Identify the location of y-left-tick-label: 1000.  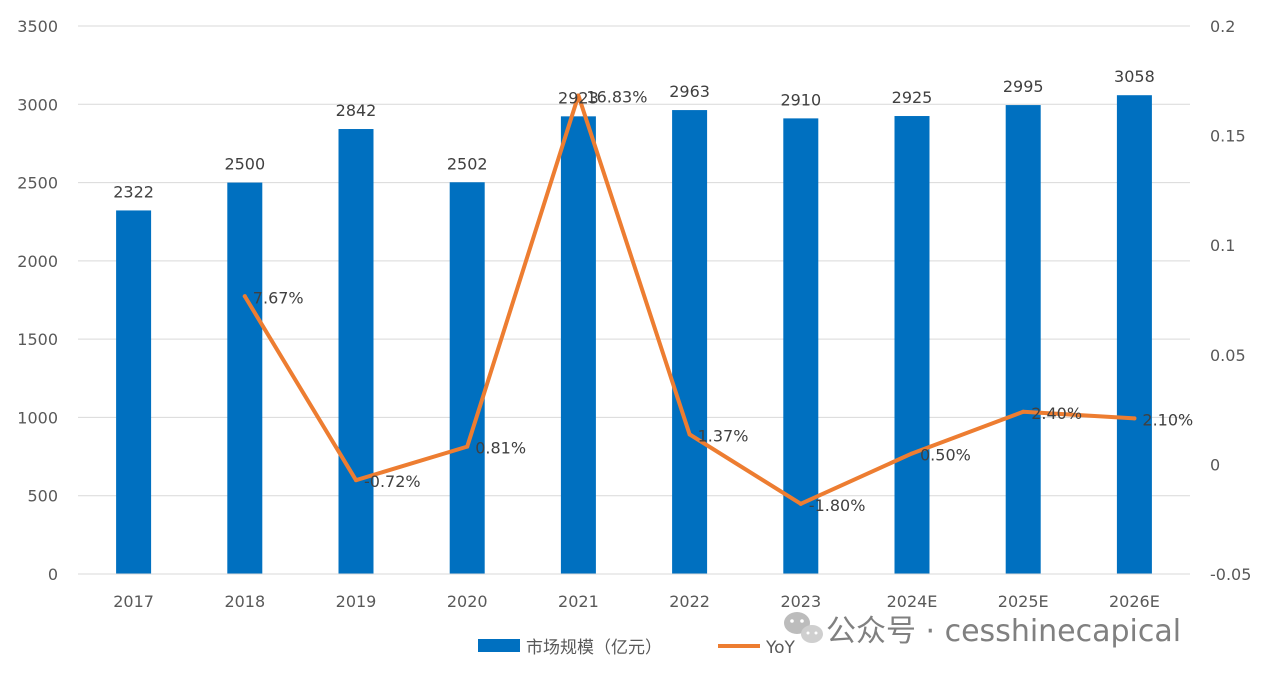
(37, 417).